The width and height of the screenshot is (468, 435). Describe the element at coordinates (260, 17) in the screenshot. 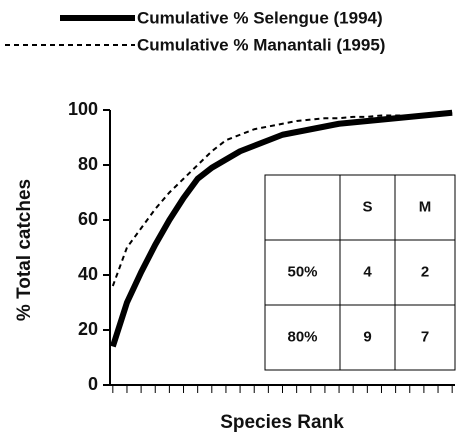

I see `legend-label: Cumulative % Selengue (1994)` at that location.